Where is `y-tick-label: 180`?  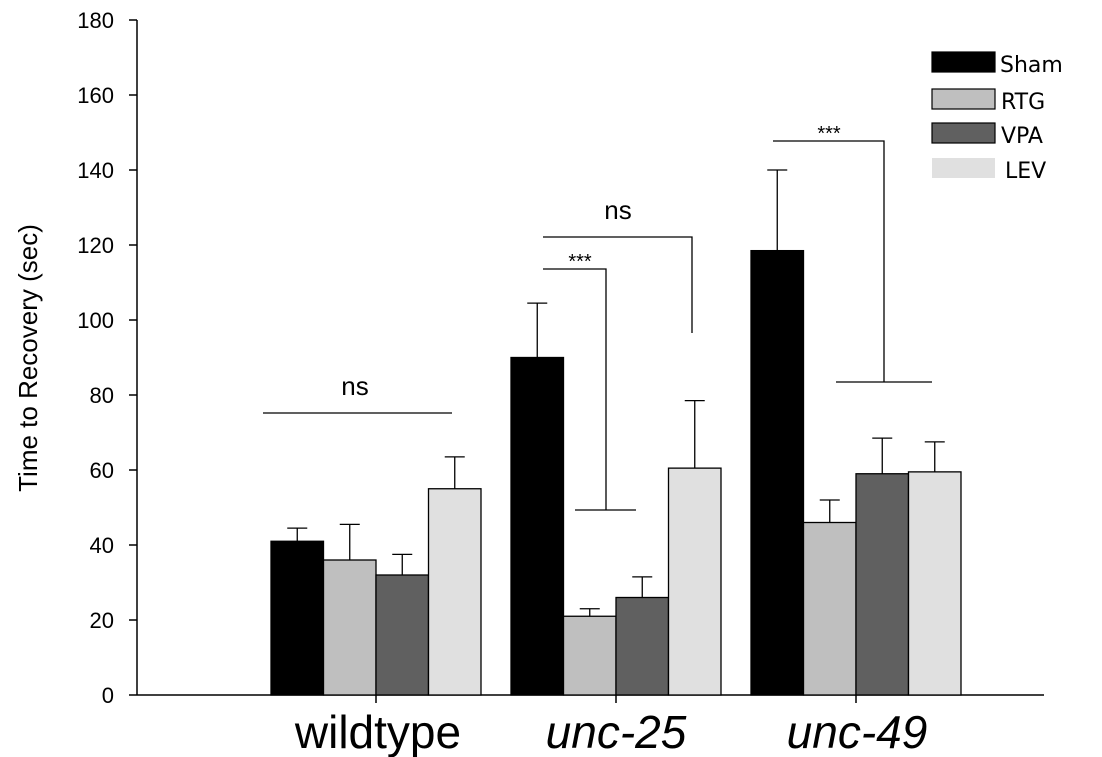
y-tick-label: 180 is located at coordinates (95, 20).